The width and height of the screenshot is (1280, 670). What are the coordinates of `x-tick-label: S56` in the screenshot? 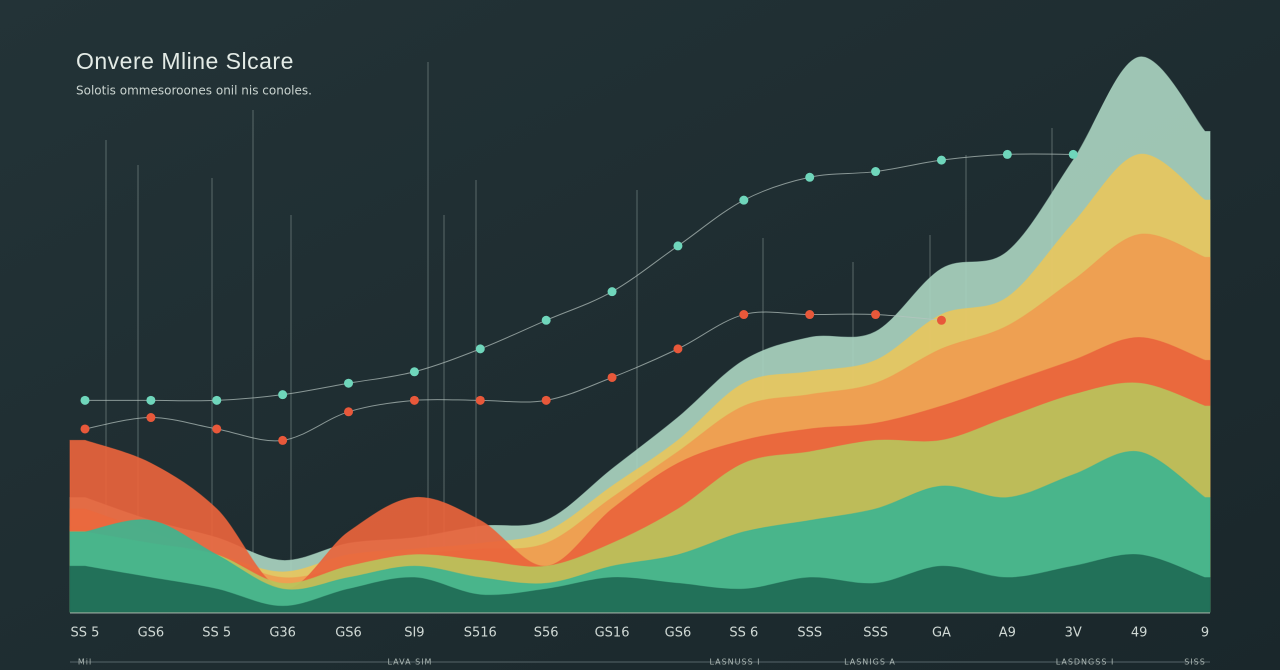 It's located at (546, 633).